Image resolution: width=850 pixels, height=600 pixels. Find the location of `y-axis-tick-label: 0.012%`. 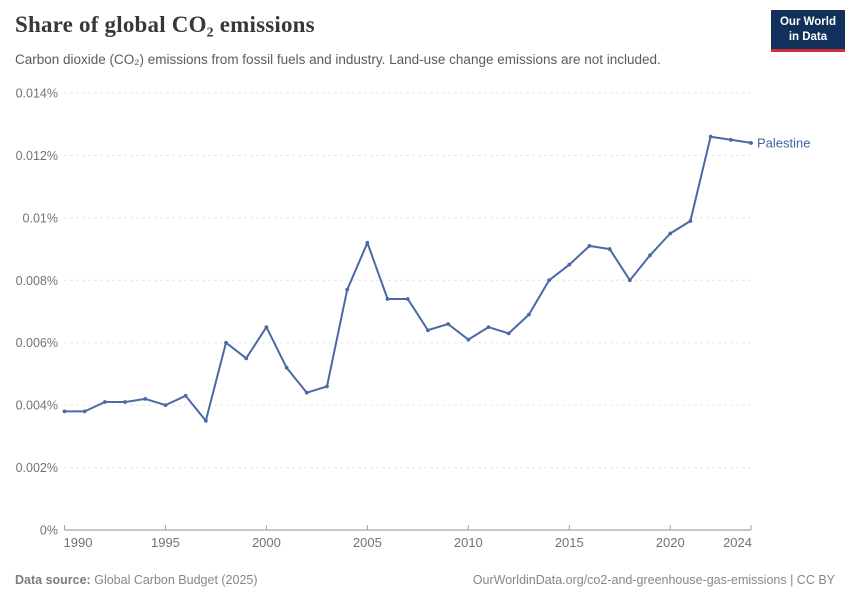

y-axis-tick-label: 0.012% is located at coordinates (37, 156).